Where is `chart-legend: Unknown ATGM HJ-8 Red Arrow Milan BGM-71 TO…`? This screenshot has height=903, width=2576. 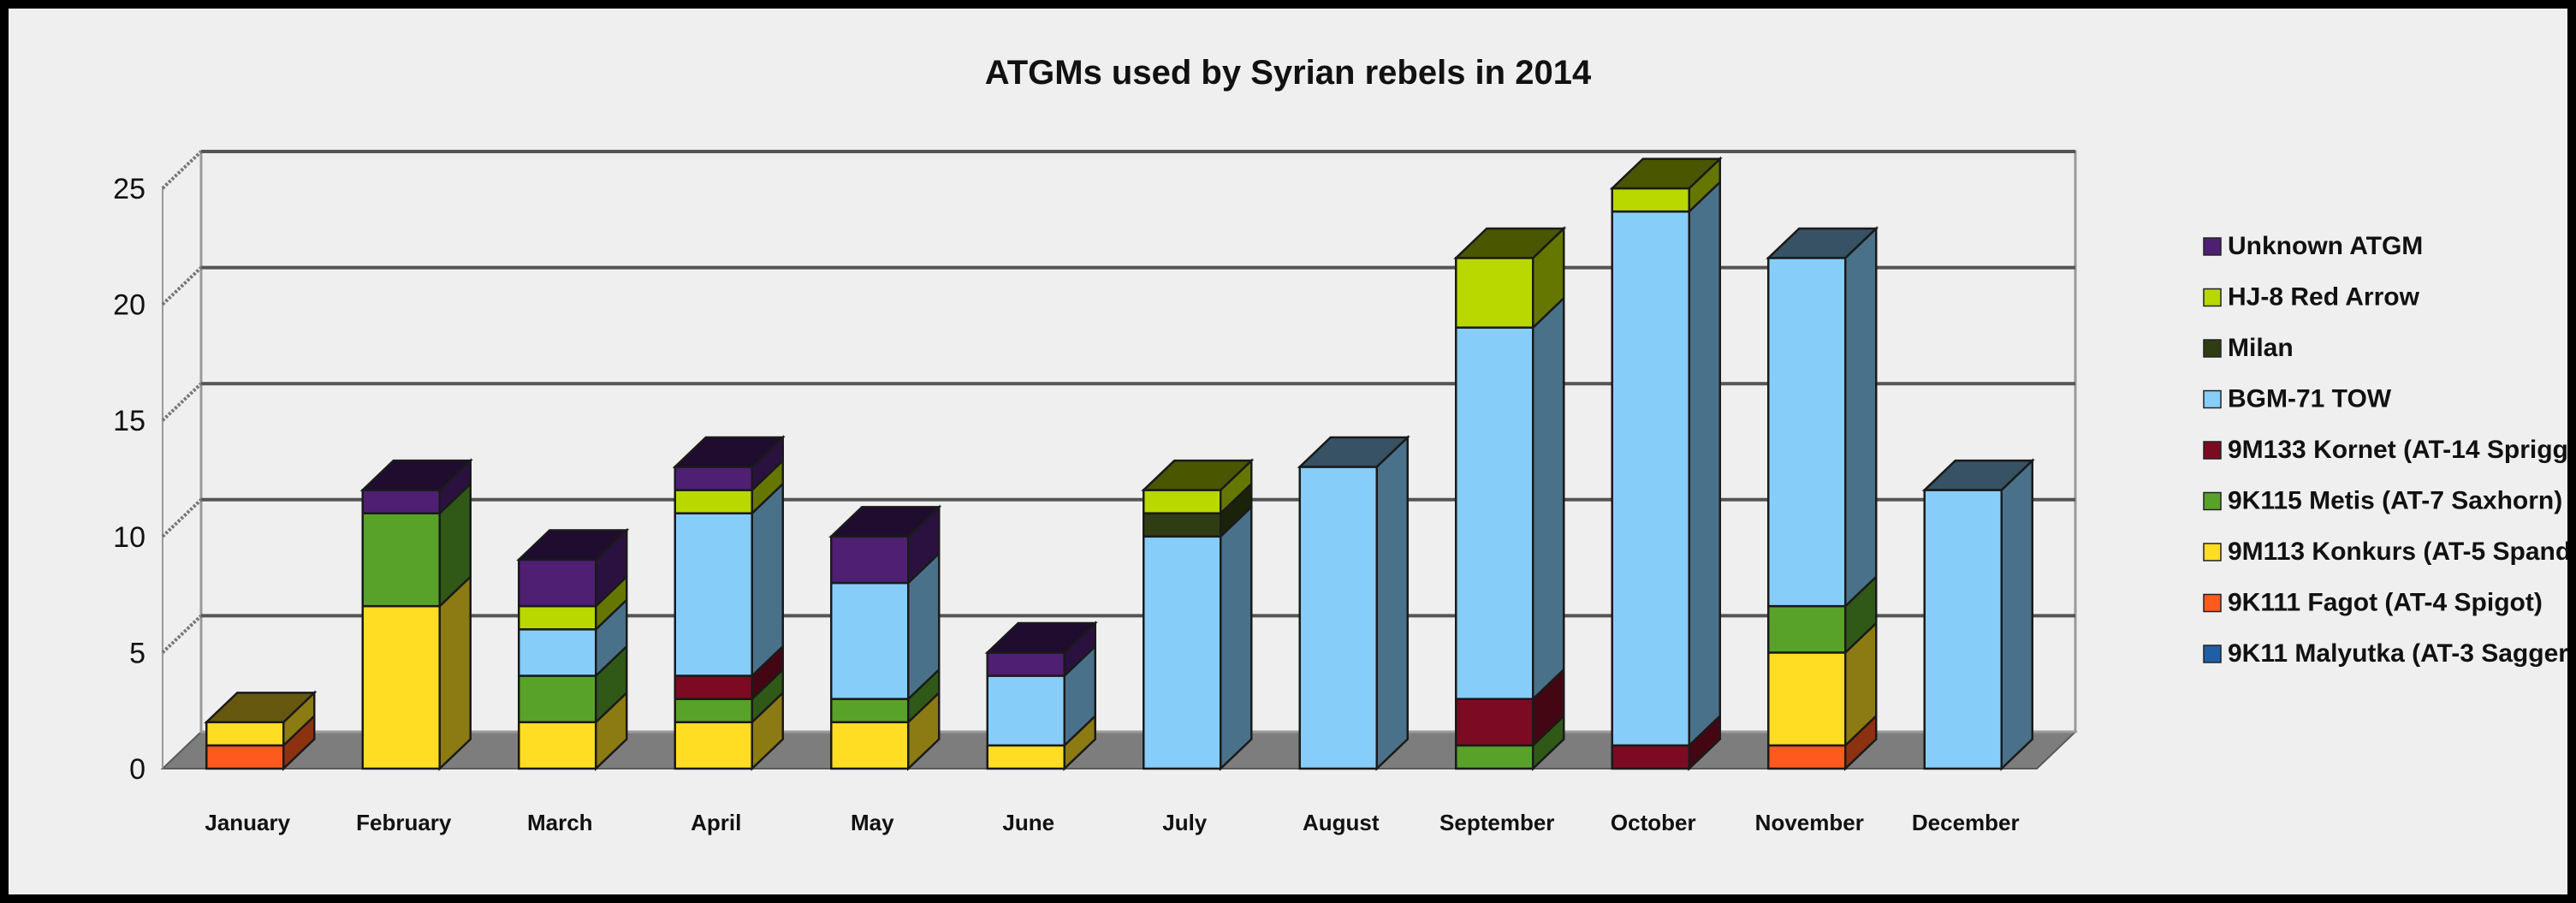
chart-legend: Unknown ATGM HJ-8 Red Arrow Milan BGM-71 TO… is located at coordinates (2385, 450).